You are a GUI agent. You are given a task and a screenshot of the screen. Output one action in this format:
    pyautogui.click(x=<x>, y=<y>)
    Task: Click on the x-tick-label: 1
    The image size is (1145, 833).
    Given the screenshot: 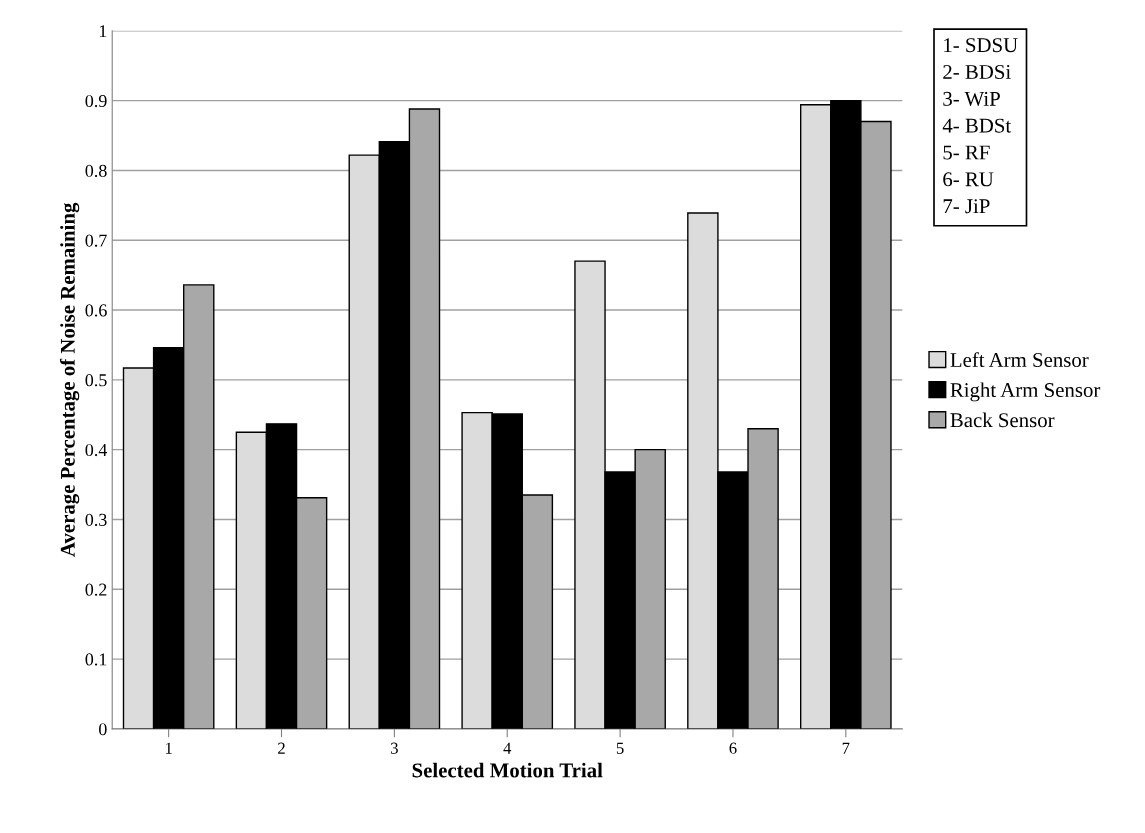 What is the action you would take?
    pyautogui.click(x=168, y=748)
    